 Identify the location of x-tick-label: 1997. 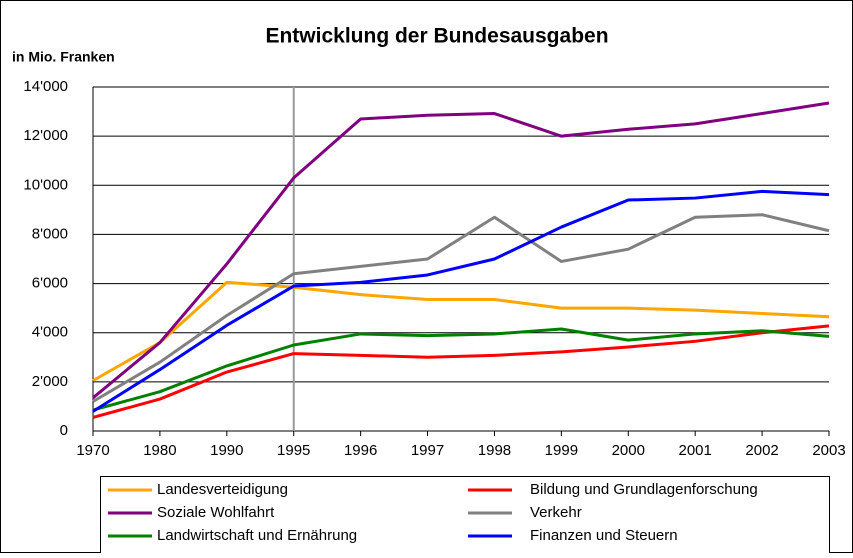
(427, 450).